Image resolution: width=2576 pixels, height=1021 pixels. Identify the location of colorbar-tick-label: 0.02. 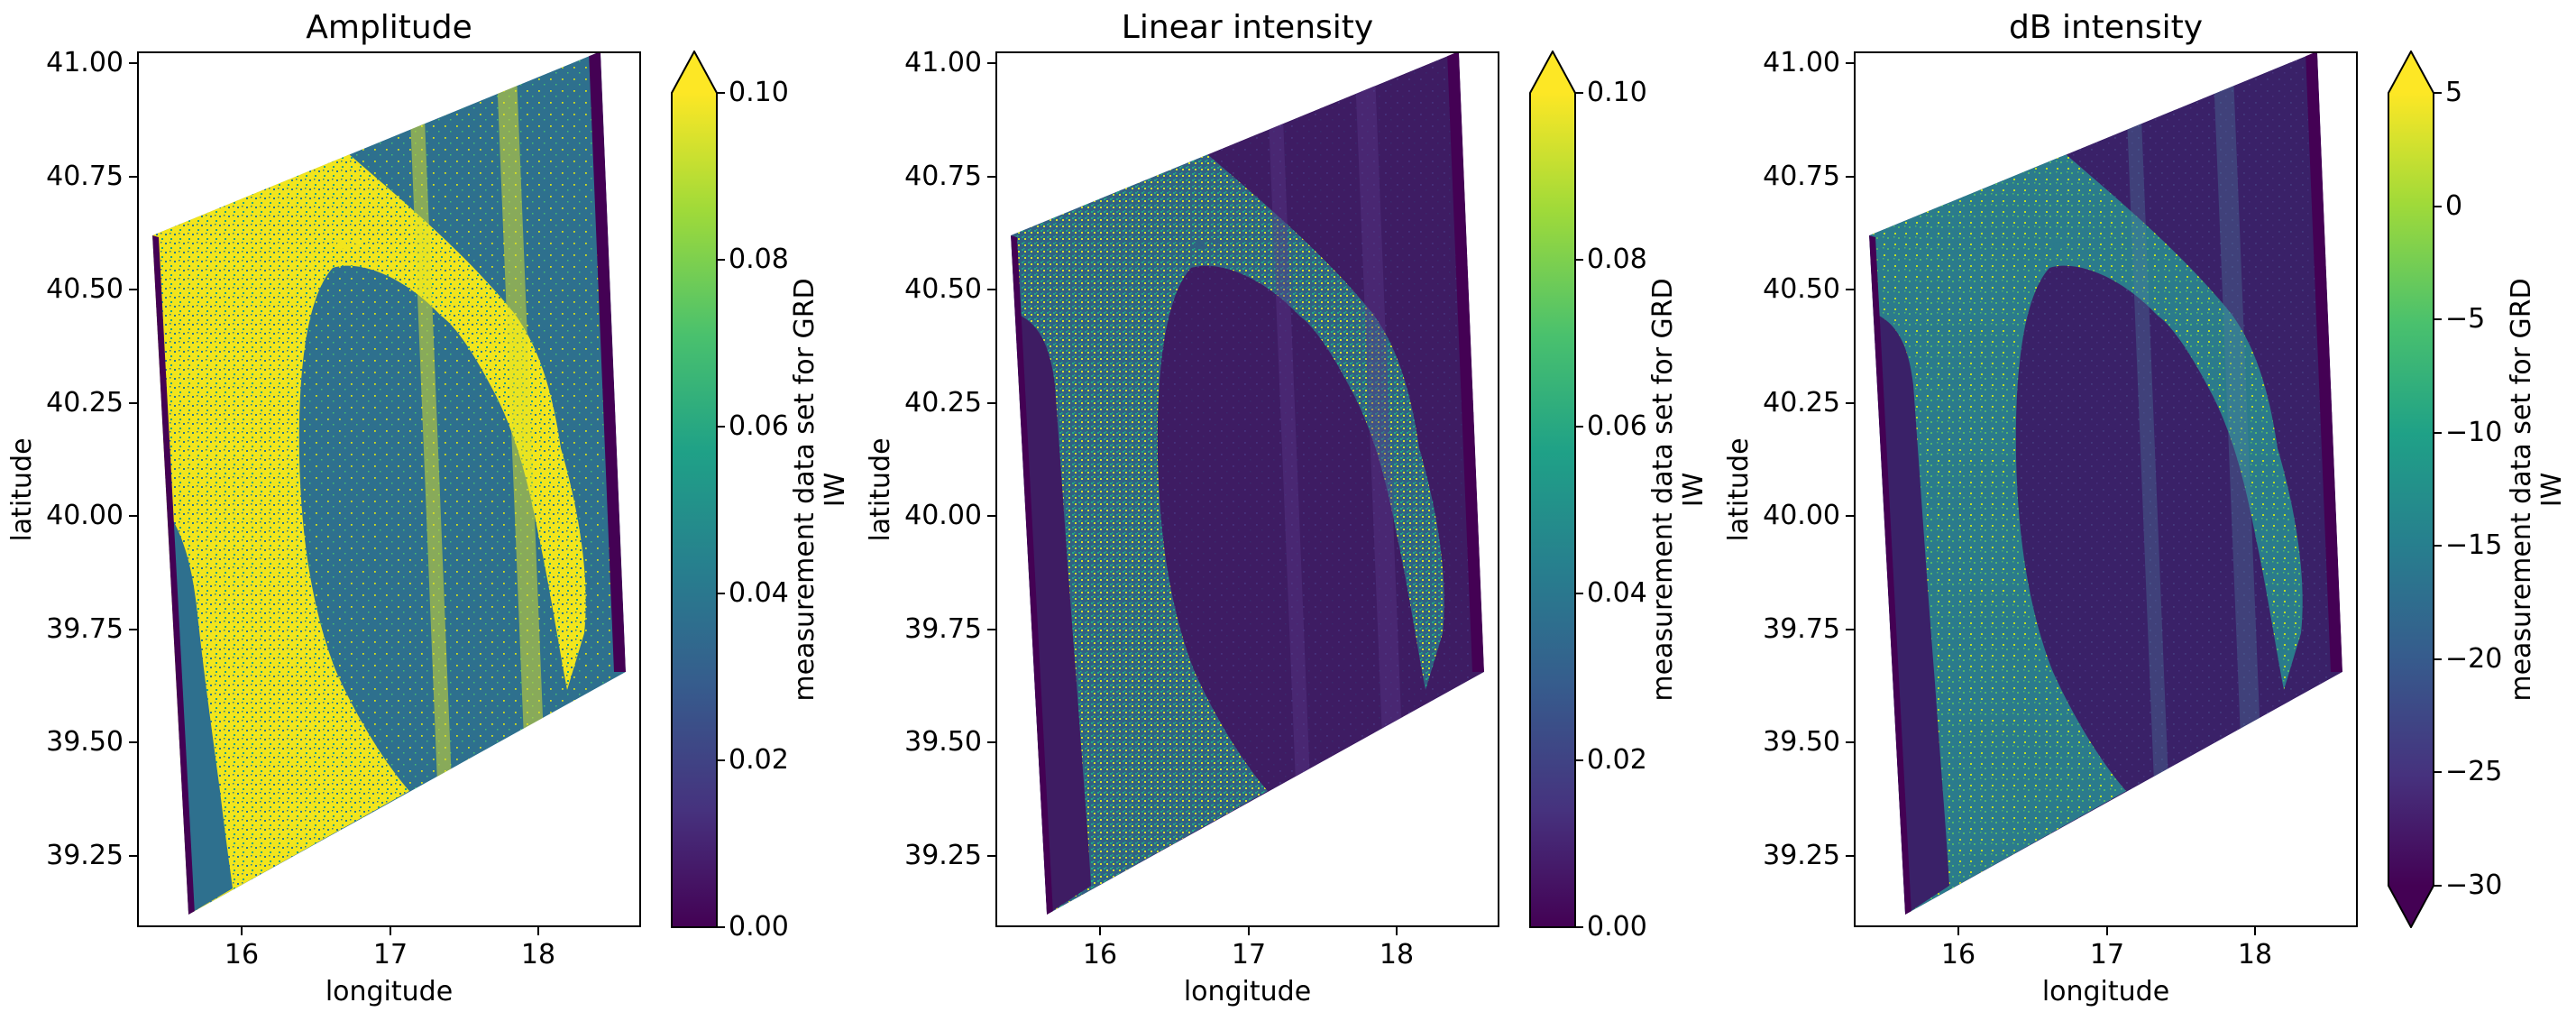
(759, 760).